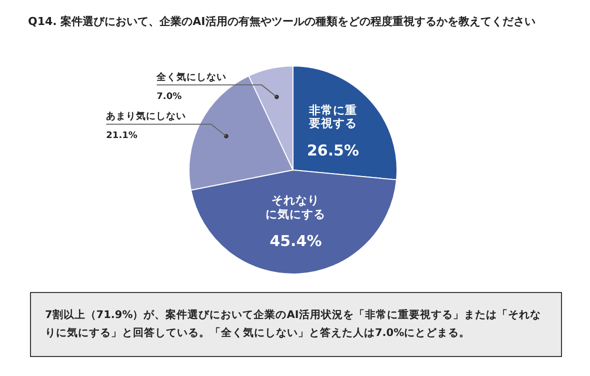 The width and height of the screenshot is (590, 376). What do you see at coordinates (333, 117) in the screenshot?
I see `slice-label: 非常に重要視する` at bounding box center [333, 117].